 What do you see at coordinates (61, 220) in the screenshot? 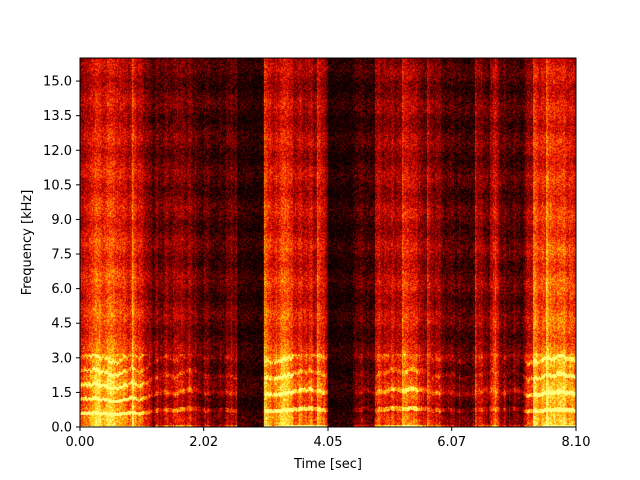
I see `y-tick-label: 9.0` at bounding box center [61, 220].